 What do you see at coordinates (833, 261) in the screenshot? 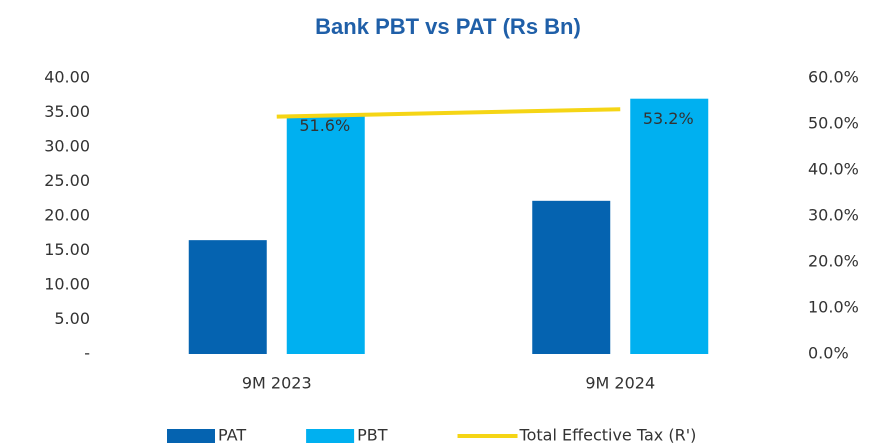
I see `y2-tick-label: 20.0%` at bounding box center [833, 261].